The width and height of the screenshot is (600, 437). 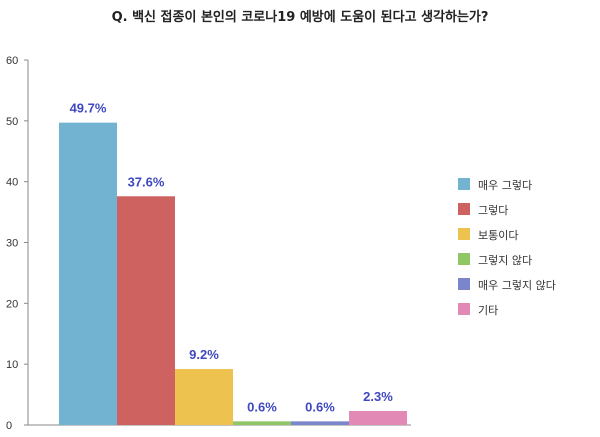 I want to click on y-axis-ticks: 0 10 20 30 40 50 60, so click(x=17, y=243).